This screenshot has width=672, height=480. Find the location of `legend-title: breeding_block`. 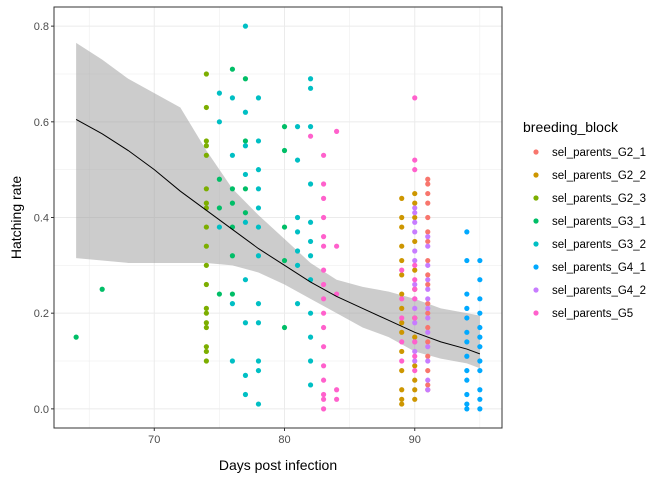

legend-title: breeding_block is located at coordinates (571, 127).